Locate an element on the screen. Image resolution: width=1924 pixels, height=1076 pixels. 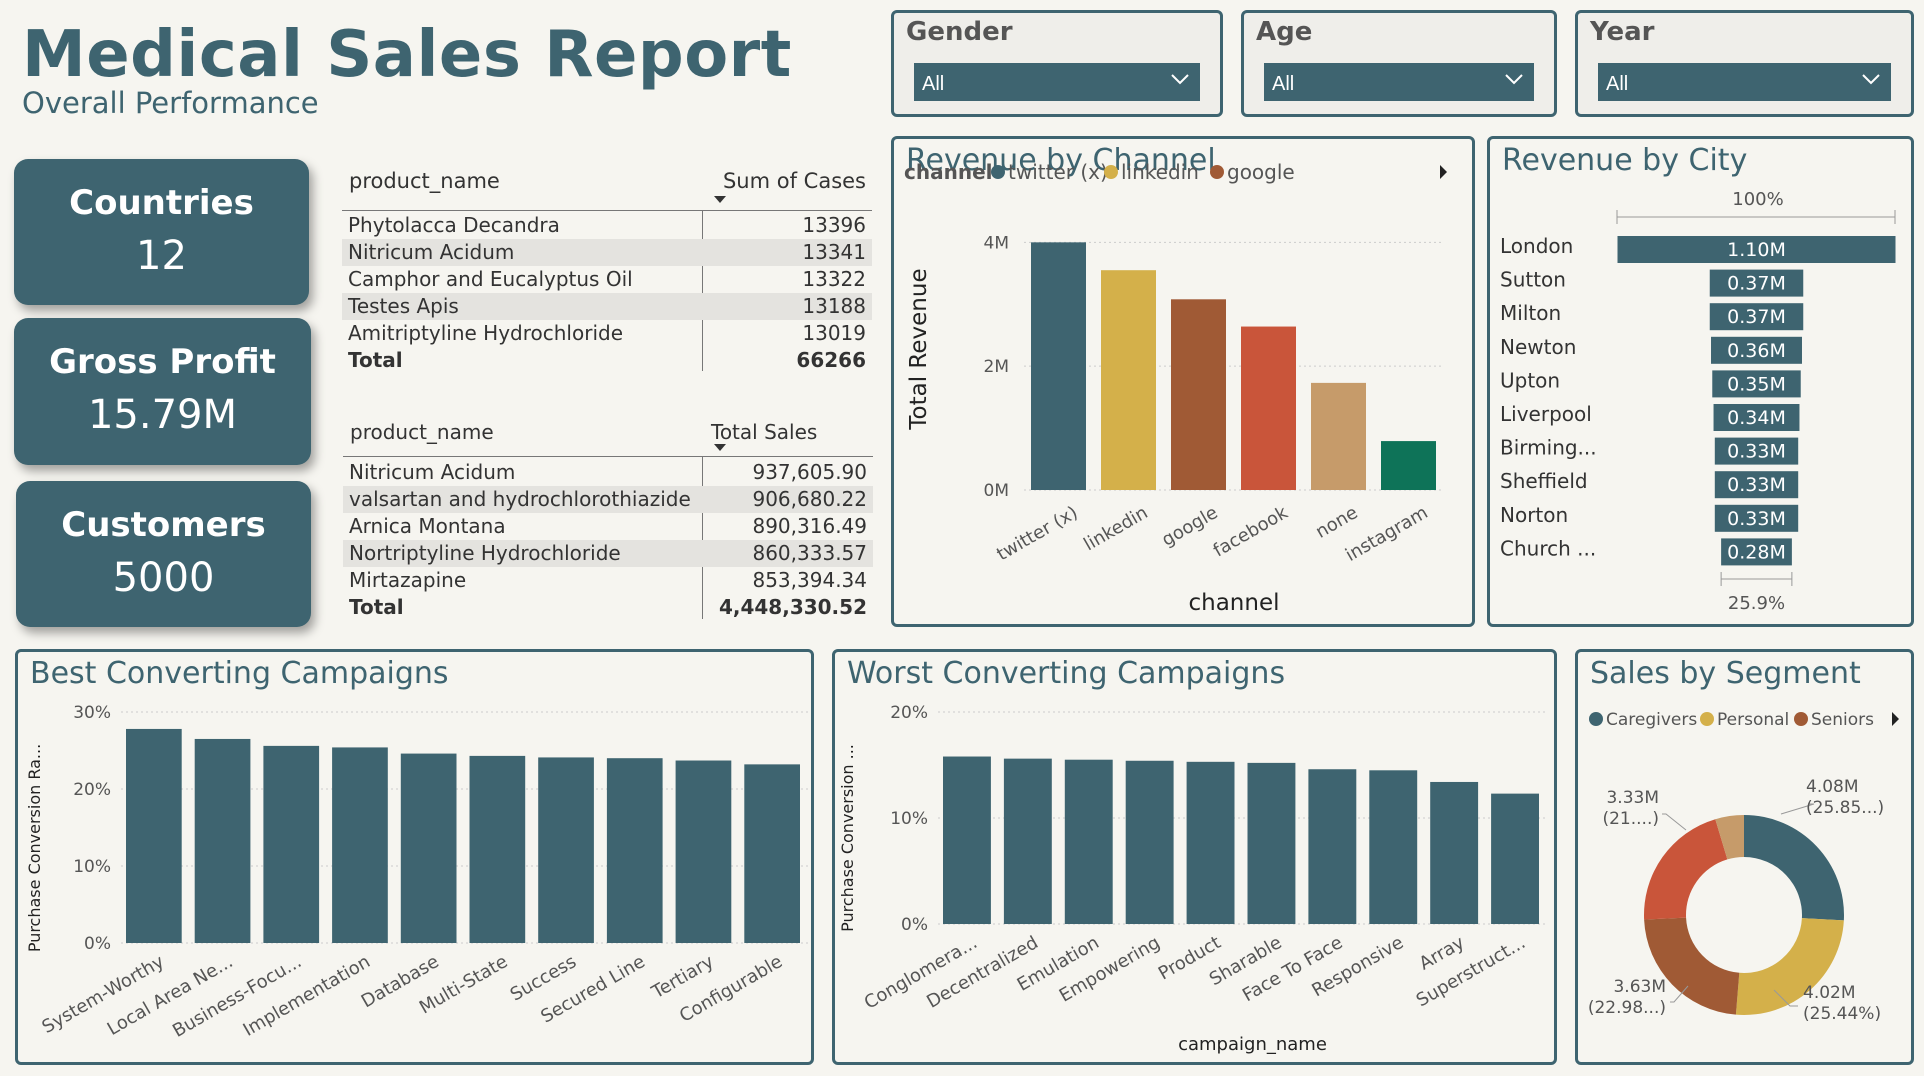
top-axis-label: 100% is located at coordinates (1757, 199).